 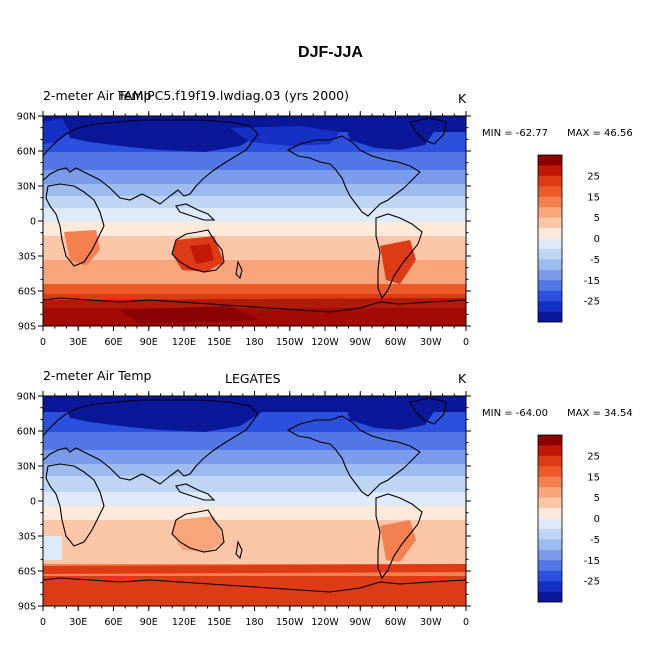 What do you see at coordinates (253, 378) in the screenshot?
I see `panel2-case-label: LEGATES` at bounding box center [253, 378].